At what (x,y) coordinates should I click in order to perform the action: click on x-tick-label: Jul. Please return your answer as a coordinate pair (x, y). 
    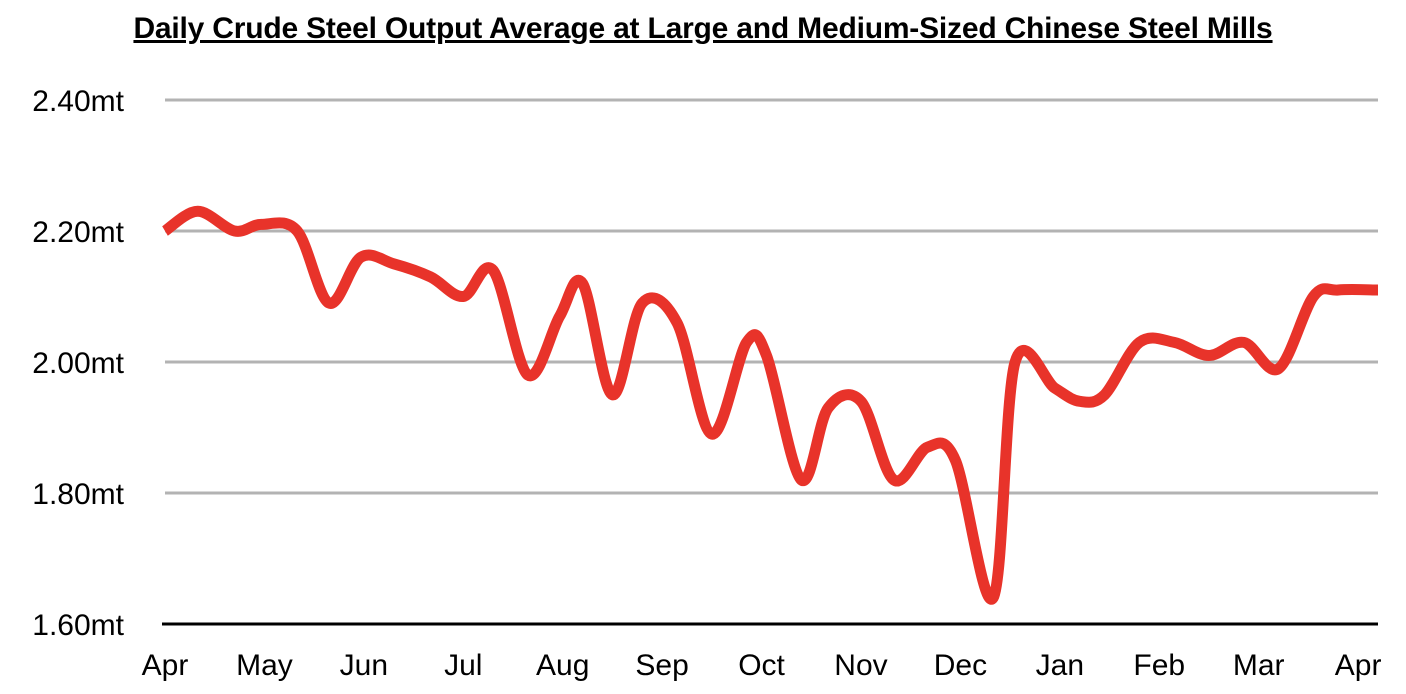
    Looking at the image, I should click on (463, 665).